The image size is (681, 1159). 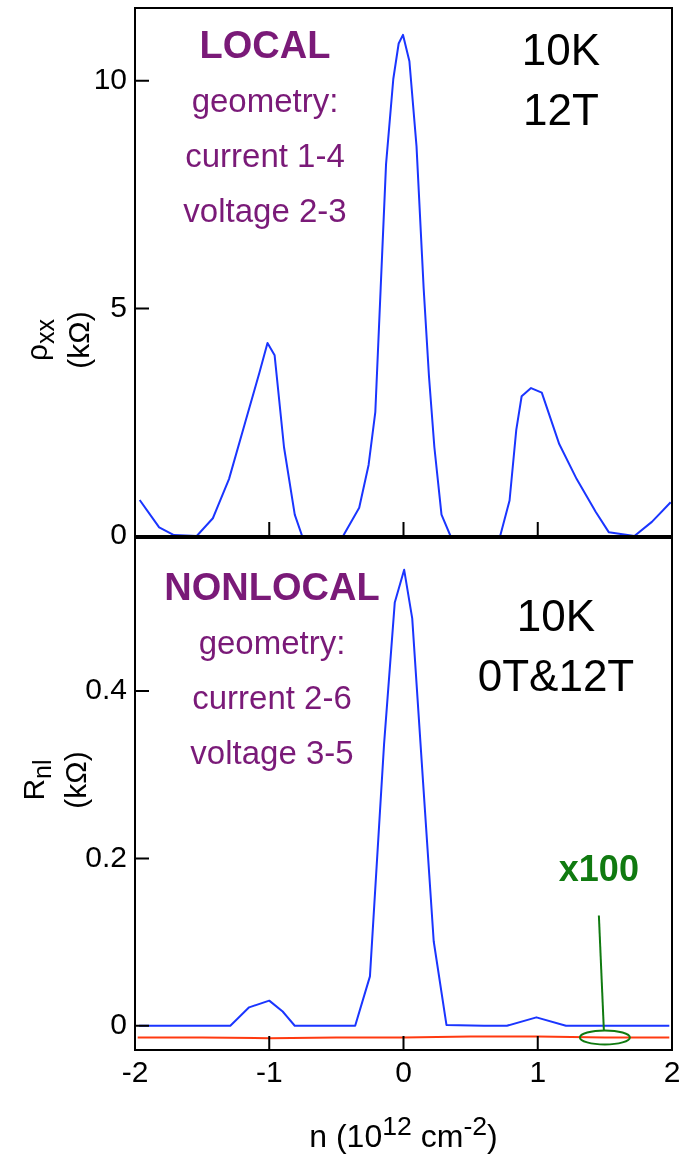 What do you see at coordinates (269, 1072) in the screenshot?
I see `x-tick-label: -1` at bounding box center [269, 1072].